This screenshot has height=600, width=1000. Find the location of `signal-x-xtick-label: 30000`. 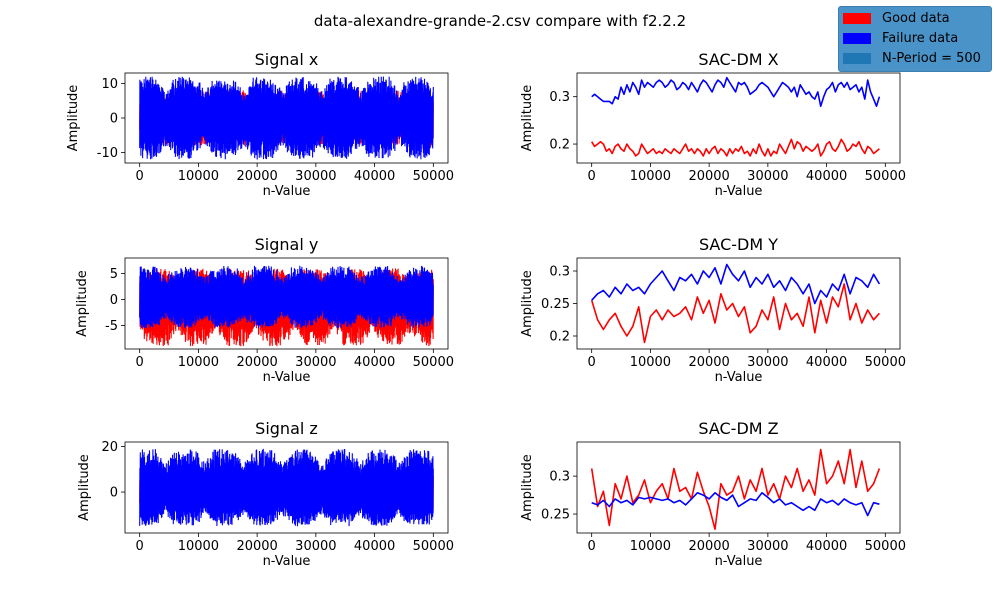

signal-x-xtick-label: 30000 is located at coordinates (315, 176).